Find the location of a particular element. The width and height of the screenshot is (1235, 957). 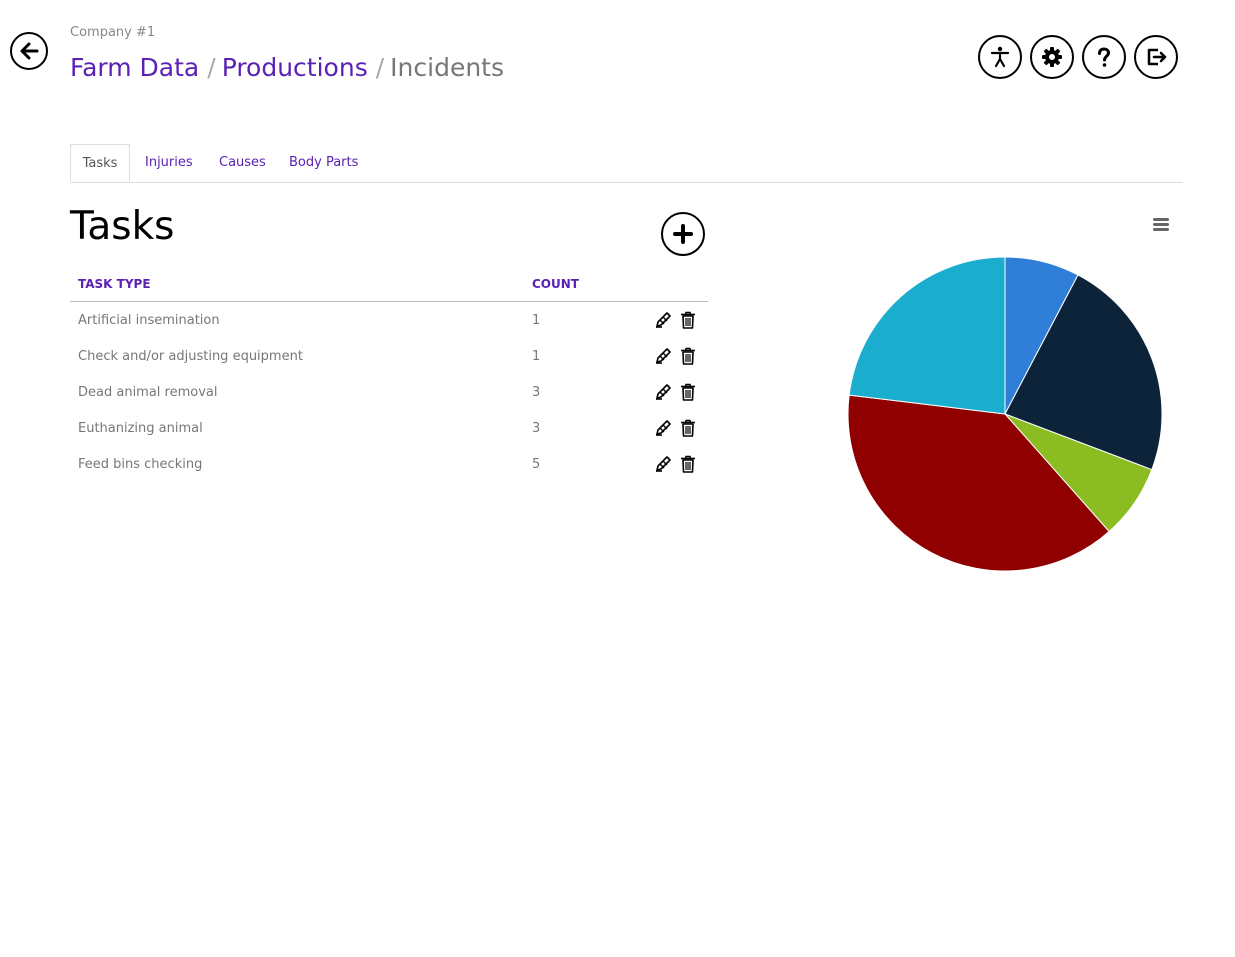

company-name: Company #1 is located at coordinates (113, 32).